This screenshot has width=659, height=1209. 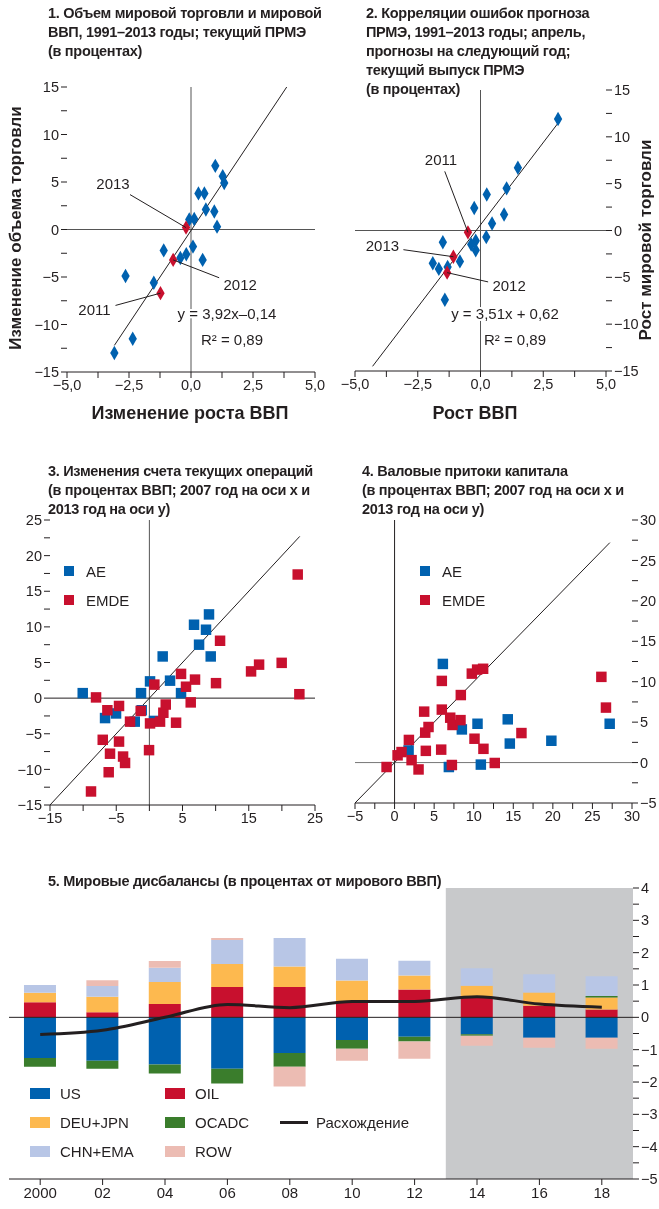 I want to click on x-tick-label: 08, so click(x=290, y=1192).